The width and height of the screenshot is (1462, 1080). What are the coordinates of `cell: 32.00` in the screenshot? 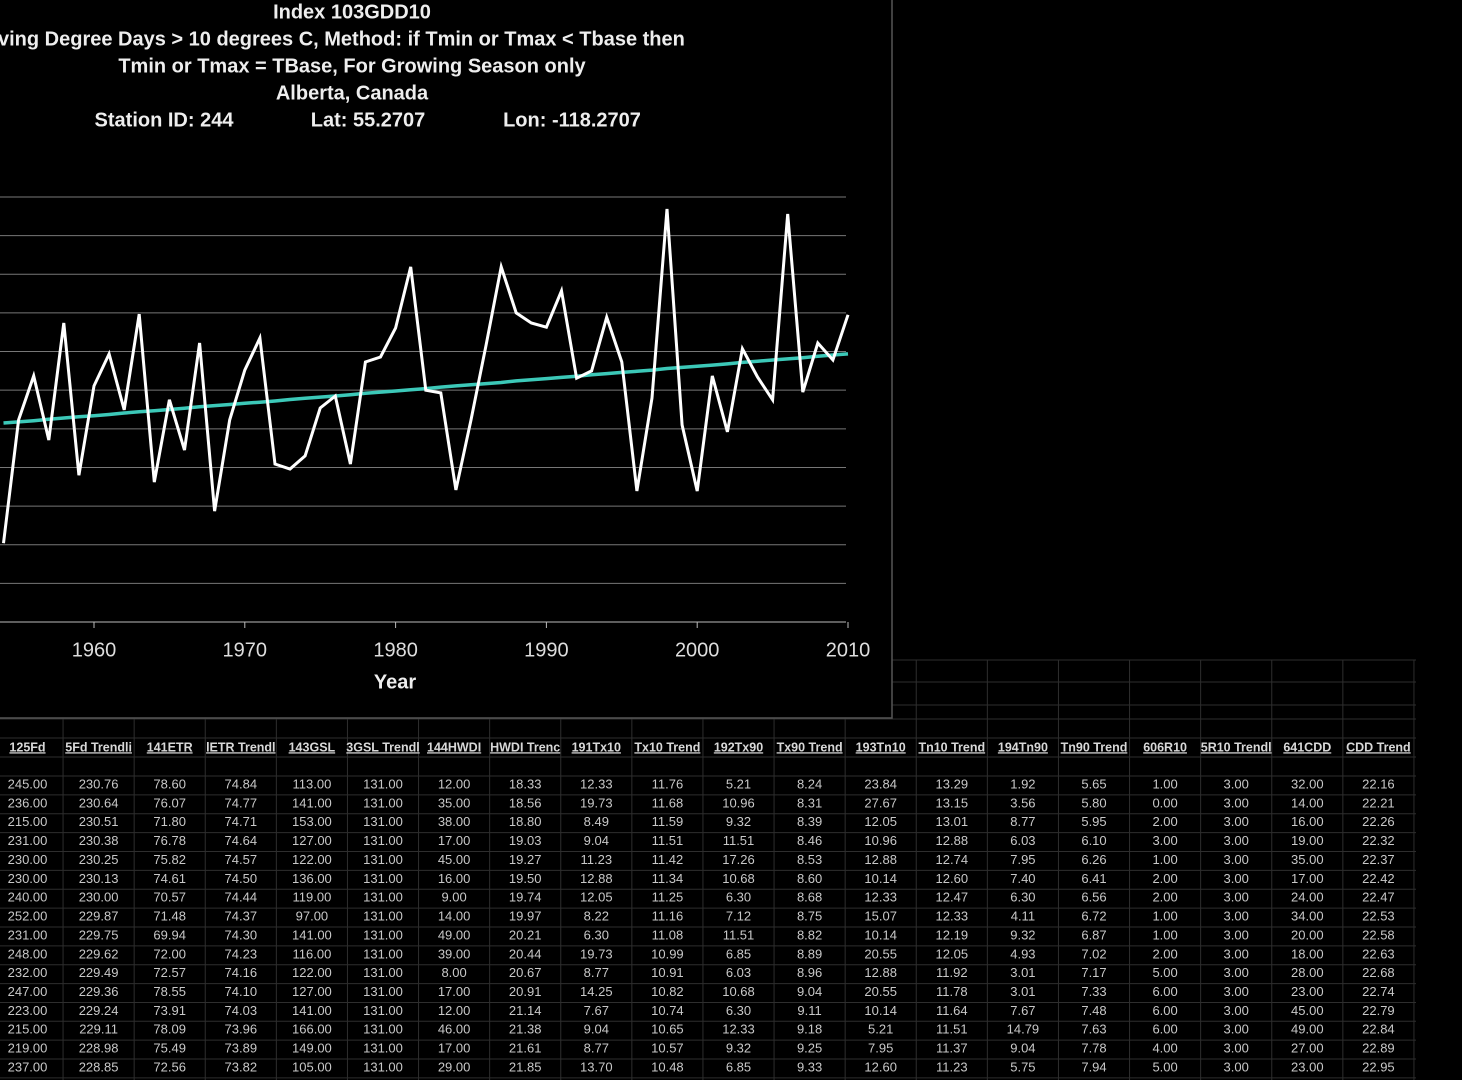 It's located at (1307, 783).